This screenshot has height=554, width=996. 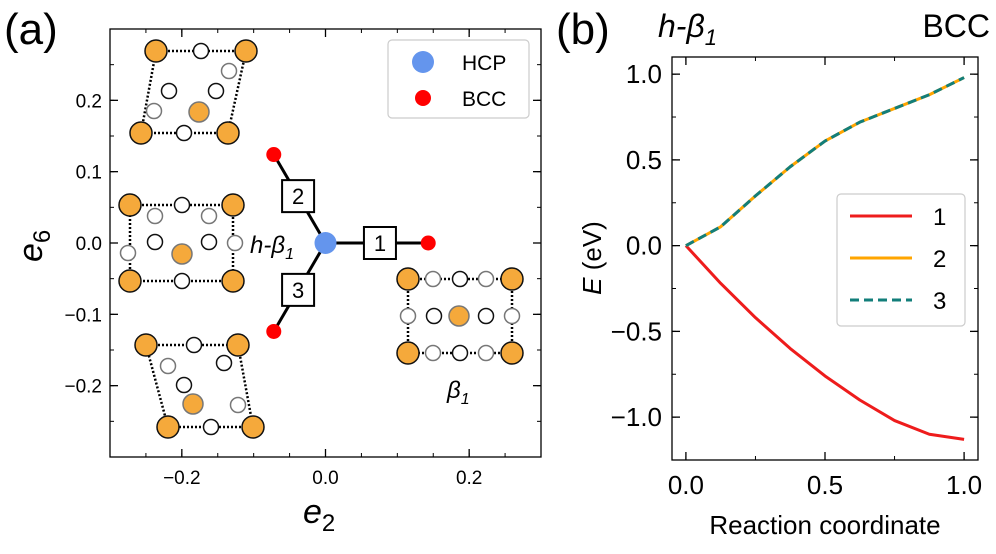 What do you see at coordinates (939, 301) in the screenshot?
I see `legend-series-3-label: 3` at bounding box center [939, 301].